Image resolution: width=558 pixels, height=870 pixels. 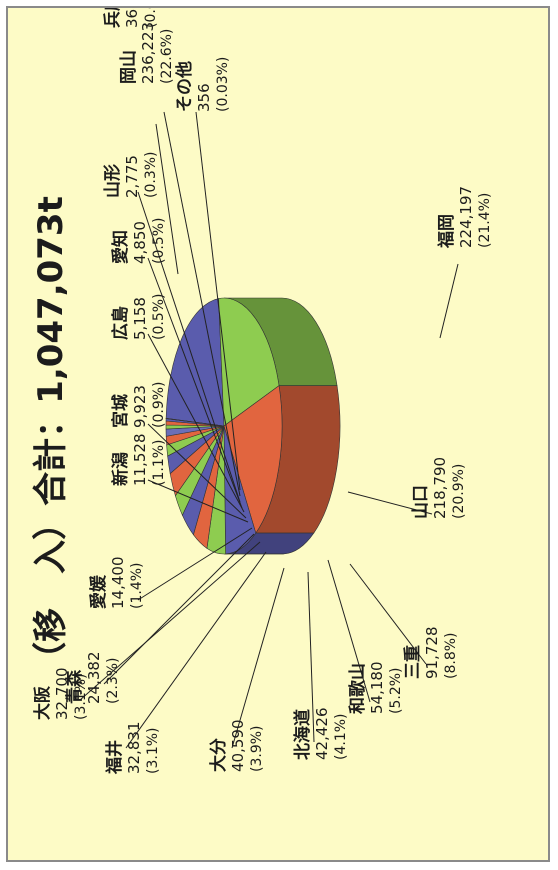 I want to click on slice-name-17: その他, so click(x=184, y=86).